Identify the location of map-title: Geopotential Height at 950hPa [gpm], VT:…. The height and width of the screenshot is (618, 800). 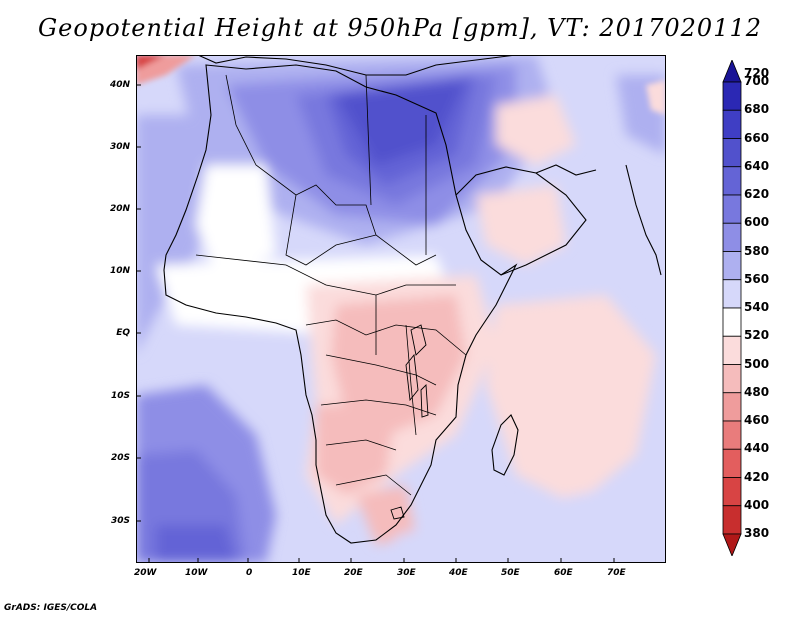
(400, 28).